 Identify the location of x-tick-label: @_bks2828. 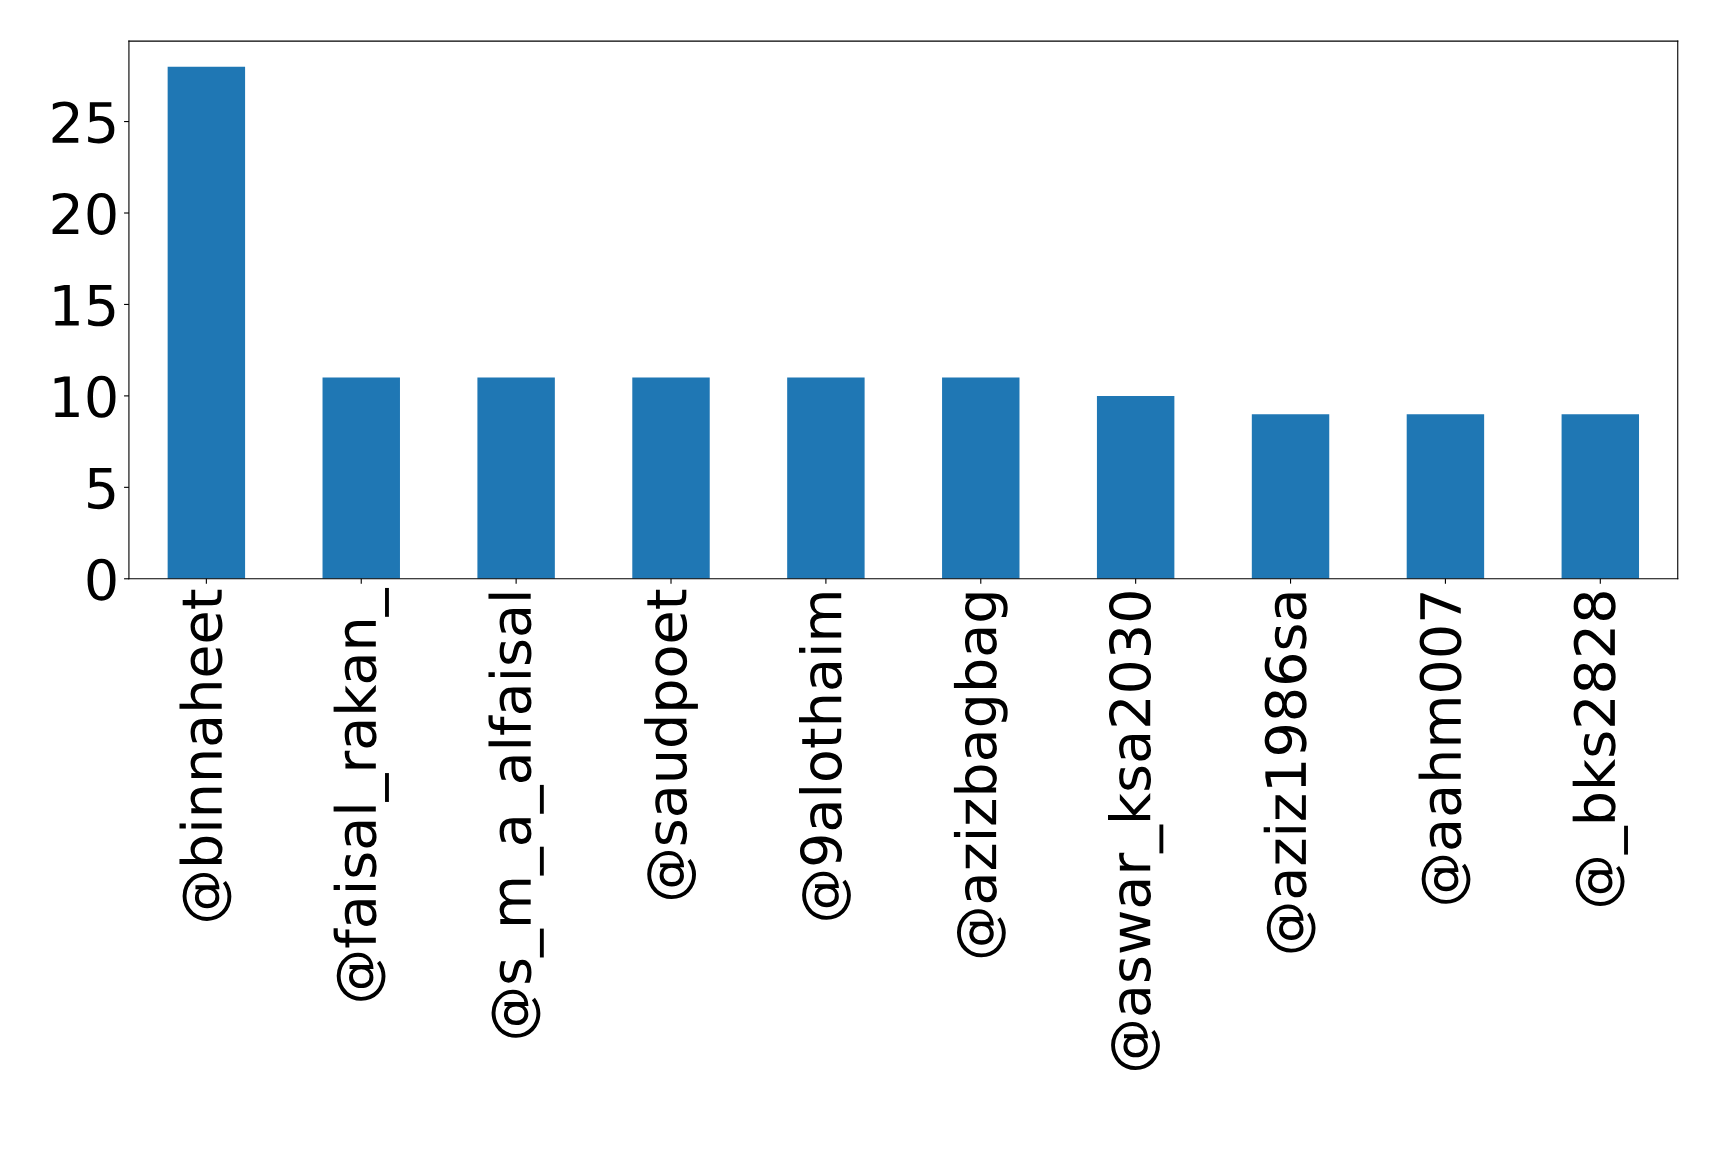
(1600, 749).